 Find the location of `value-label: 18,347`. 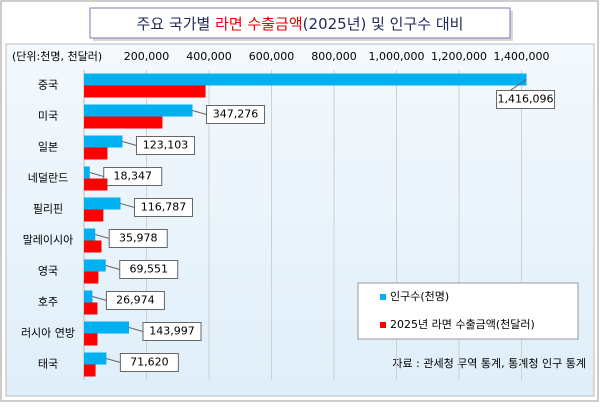

value-label: 18,347 is located at coordinates (132, 176).